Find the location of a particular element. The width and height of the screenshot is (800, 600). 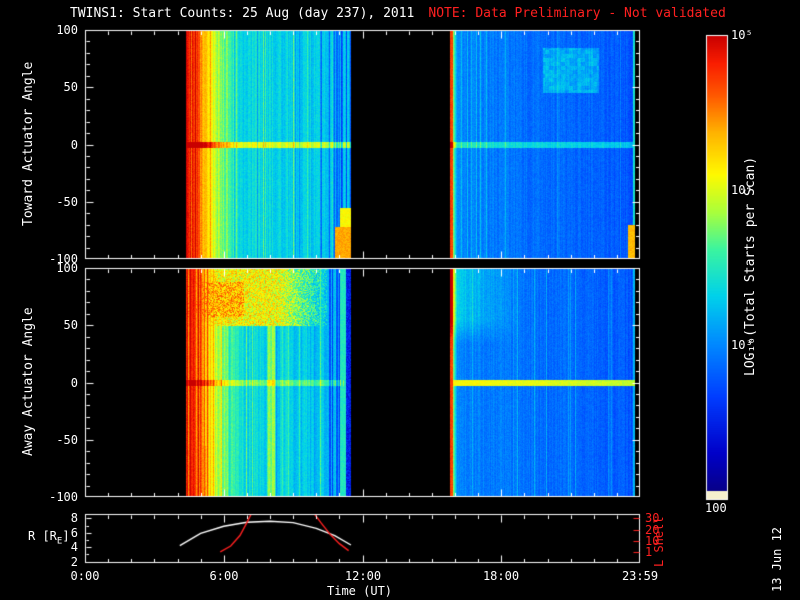

date-stamp: 13 Jun 12 is located at coordinates (777, 559).